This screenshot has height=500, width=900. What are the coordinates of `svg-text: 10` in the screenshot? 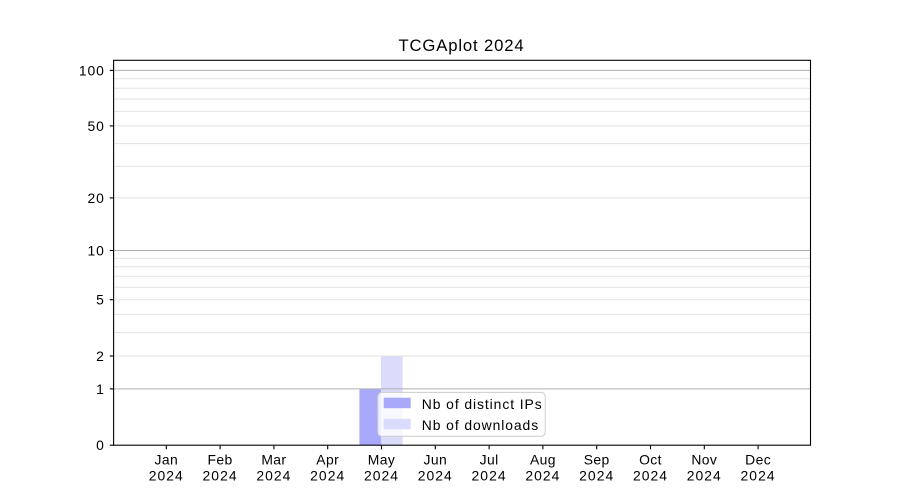 It's located at (96, 251).